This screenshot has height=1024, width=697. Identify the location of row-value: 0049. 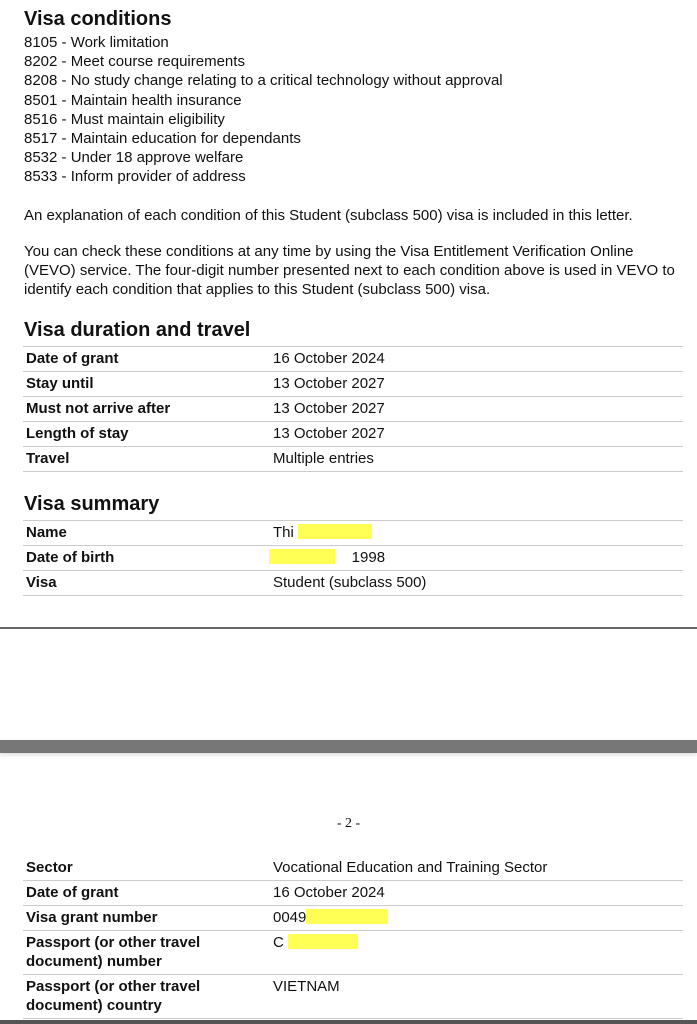
(476, 918).